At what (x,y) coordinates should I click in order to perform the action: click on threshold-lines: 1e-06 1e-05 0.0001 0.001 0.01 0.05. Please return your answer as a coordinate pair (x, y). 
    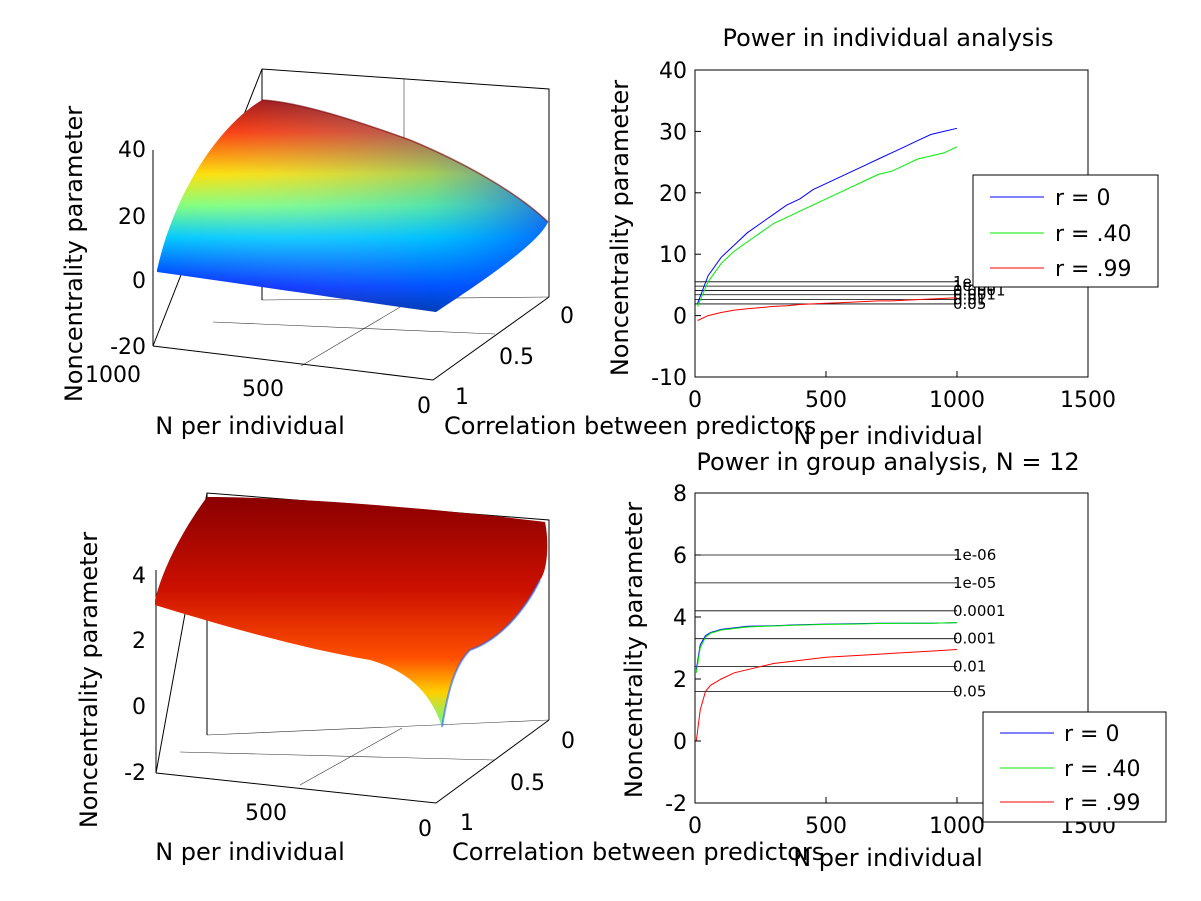
    Looking at the image, I should click on (850, 623).